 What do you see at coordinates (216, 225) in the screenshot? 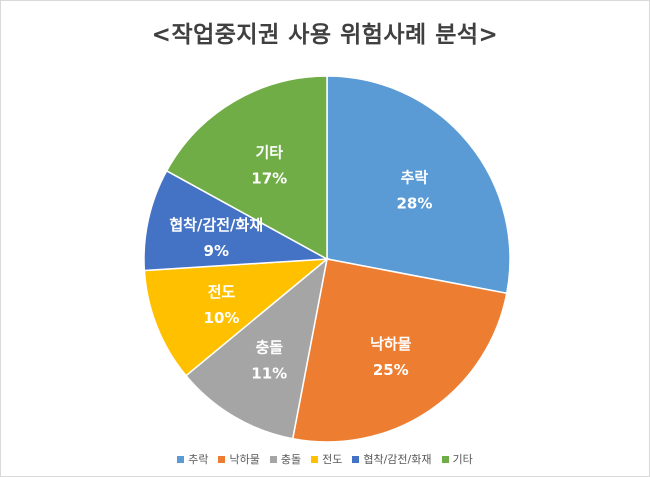
I see `slice-category-label: 협착/감전/화재` at bounding box center [216, 225].